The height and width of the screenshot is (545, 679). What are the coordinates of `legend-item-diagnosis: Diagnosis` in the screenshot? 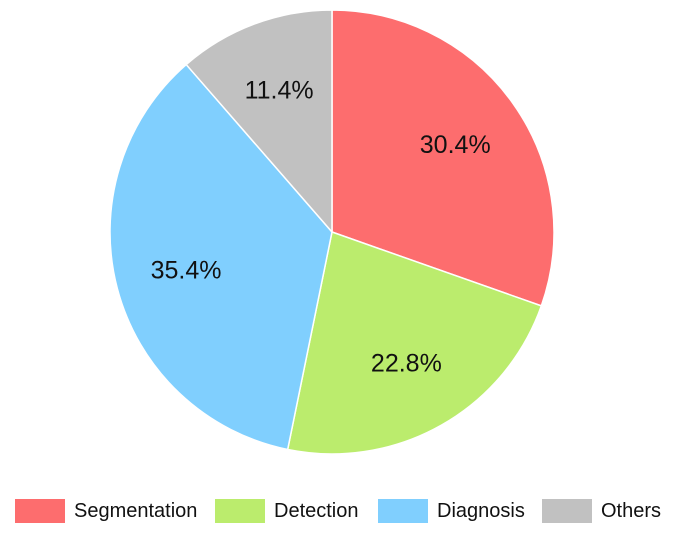 It's located at (451, 511).